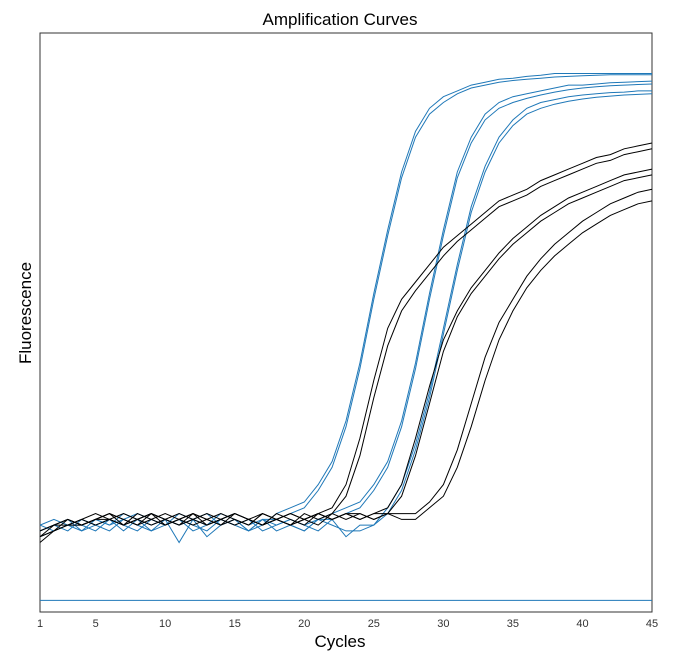 This screenshot has height=653, width=674. Describe the element at coordinates (582, 624) in the screenshot. I see `x-tick-label: 40` at that location.